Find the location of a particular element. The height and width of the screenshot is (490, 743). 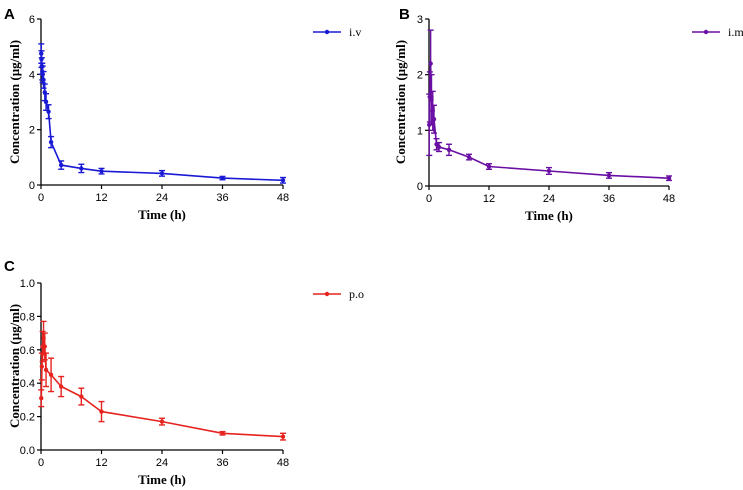

y-tick-label: 0.2 is located at coordinates (27, 418).